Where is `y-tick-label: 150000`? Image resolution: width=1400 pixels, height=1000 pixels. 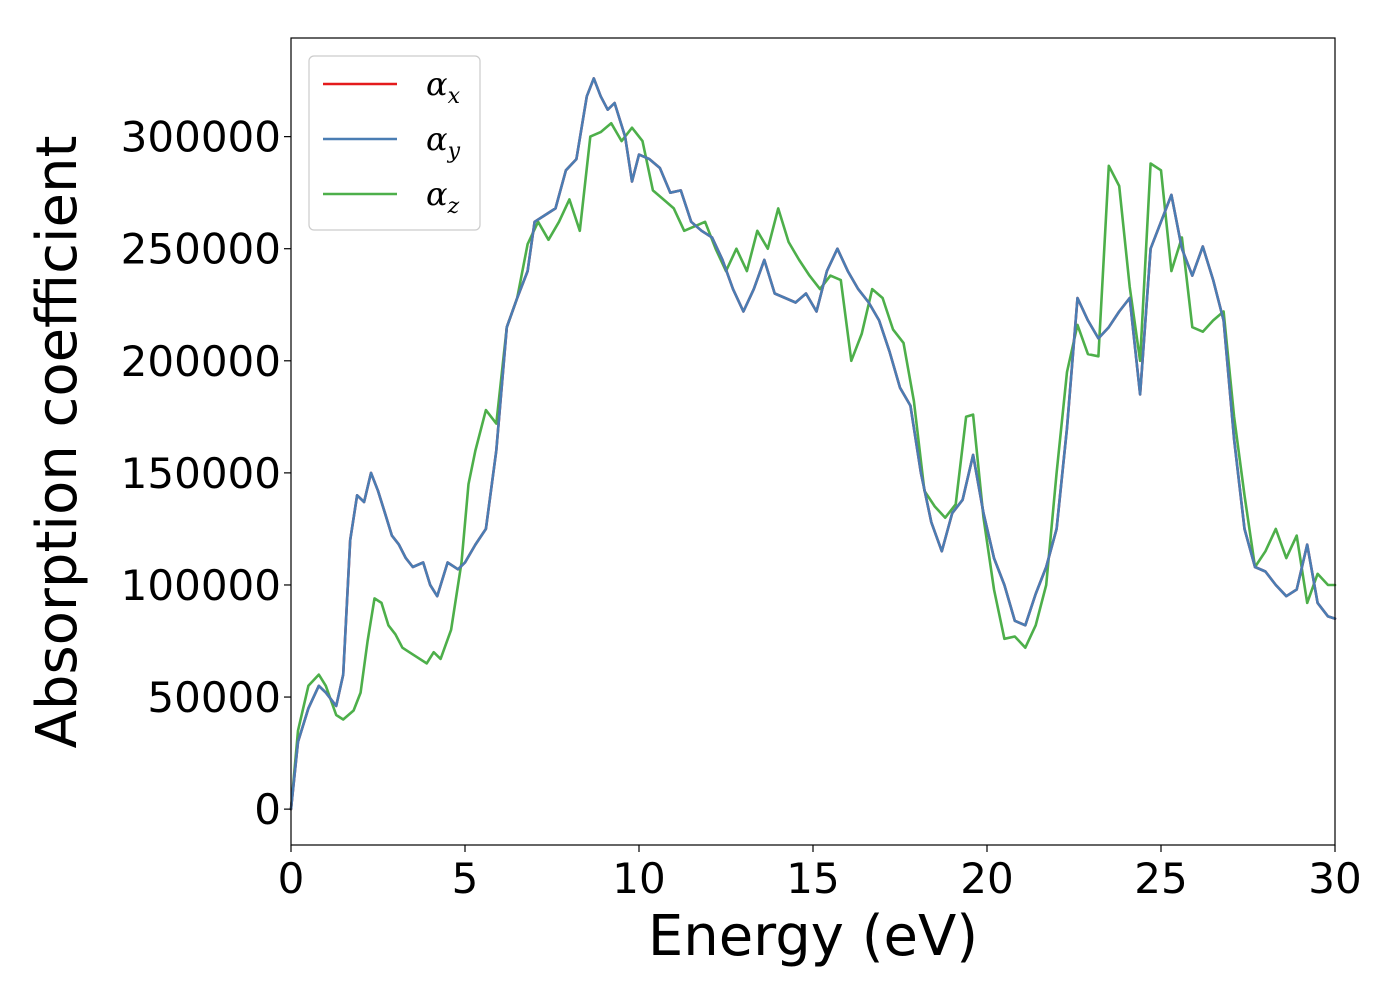
y-tick-label: 150000 is located at coordinates (201, 473).